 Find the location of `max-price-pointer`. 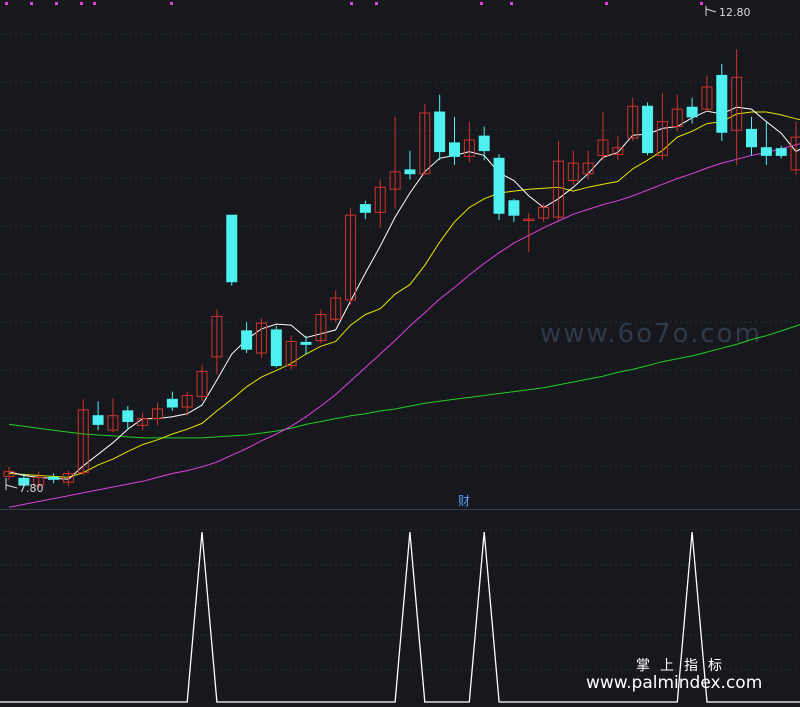

max-price-pointer is located at coordinates (711, 10).